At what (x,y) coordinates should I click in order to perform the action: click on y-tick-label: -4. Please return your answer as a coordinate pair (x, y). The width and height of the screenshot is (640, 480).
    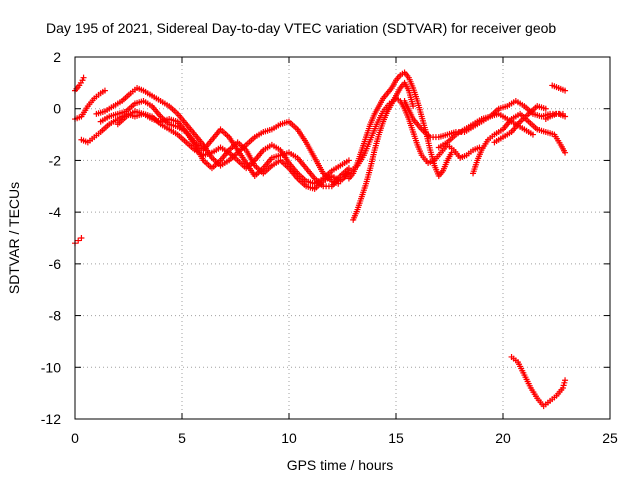
    Looking at the image, I should click on (55, 212).